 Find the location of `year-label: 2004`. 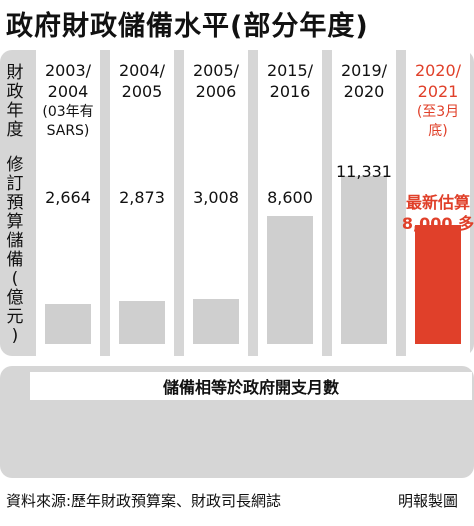

year-label: 2004 is located at coordinates (68, 91).